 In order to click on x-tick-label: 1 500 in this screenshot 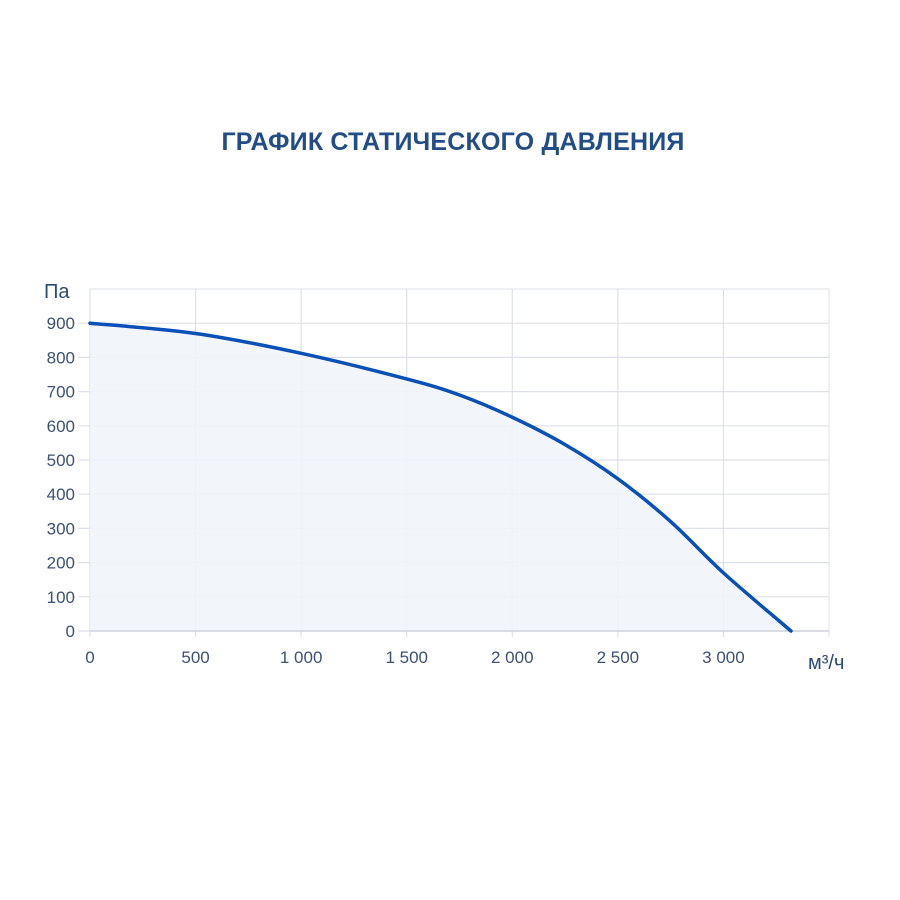, I will do `click(406, 657)`.